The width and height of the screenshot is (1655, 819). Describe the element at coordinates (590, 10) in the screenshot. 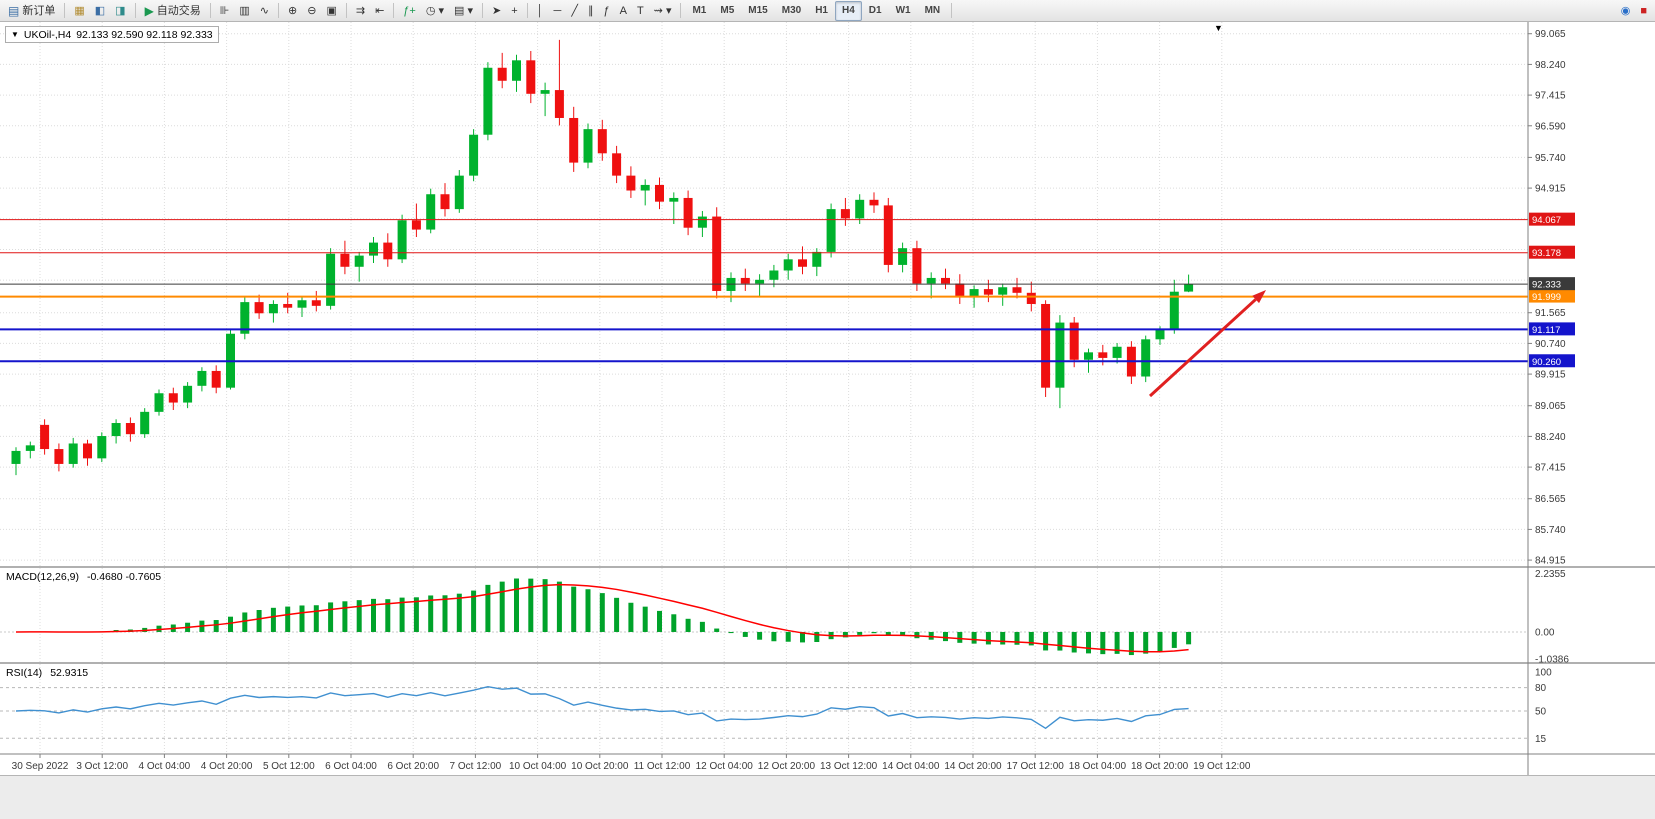

I see `channel-tool-icon: ∥` at that location.